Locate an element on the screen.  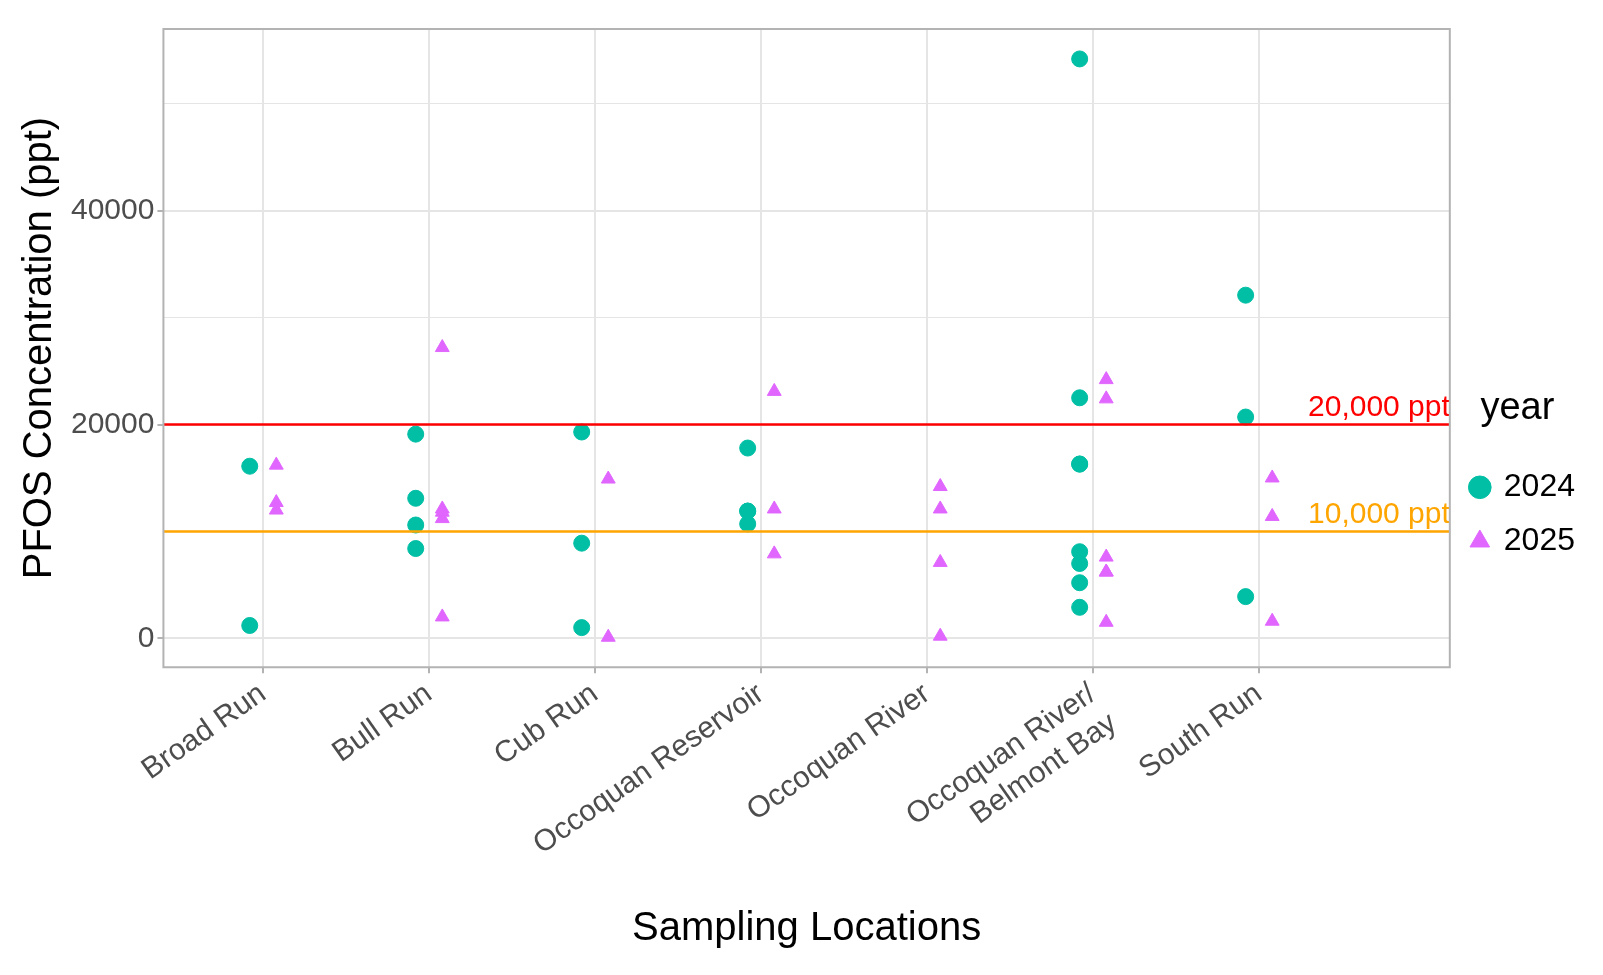
legend-title: year is located at coordinates (1517, 406).